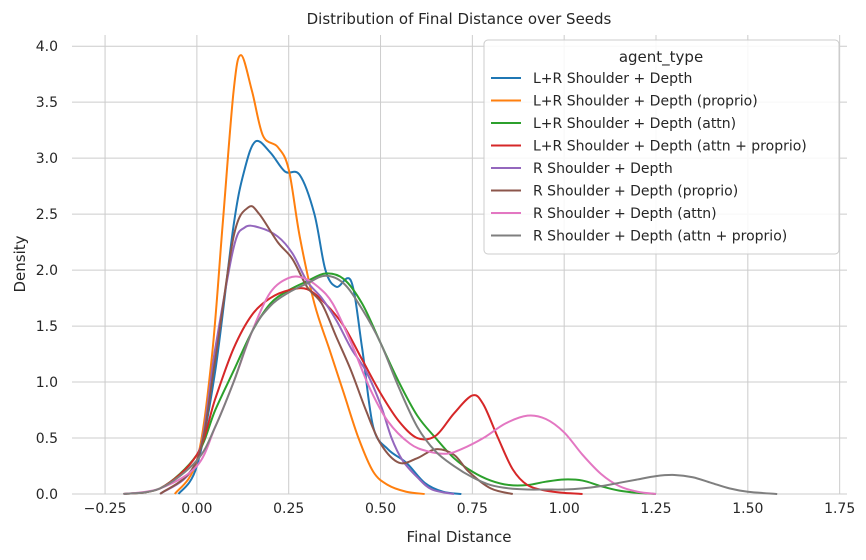 The height and width of the screenshot is (560, 866). I want to click on legend-label-r-shoulder-depth: R Shoulder + Depth, so click(603, 169).